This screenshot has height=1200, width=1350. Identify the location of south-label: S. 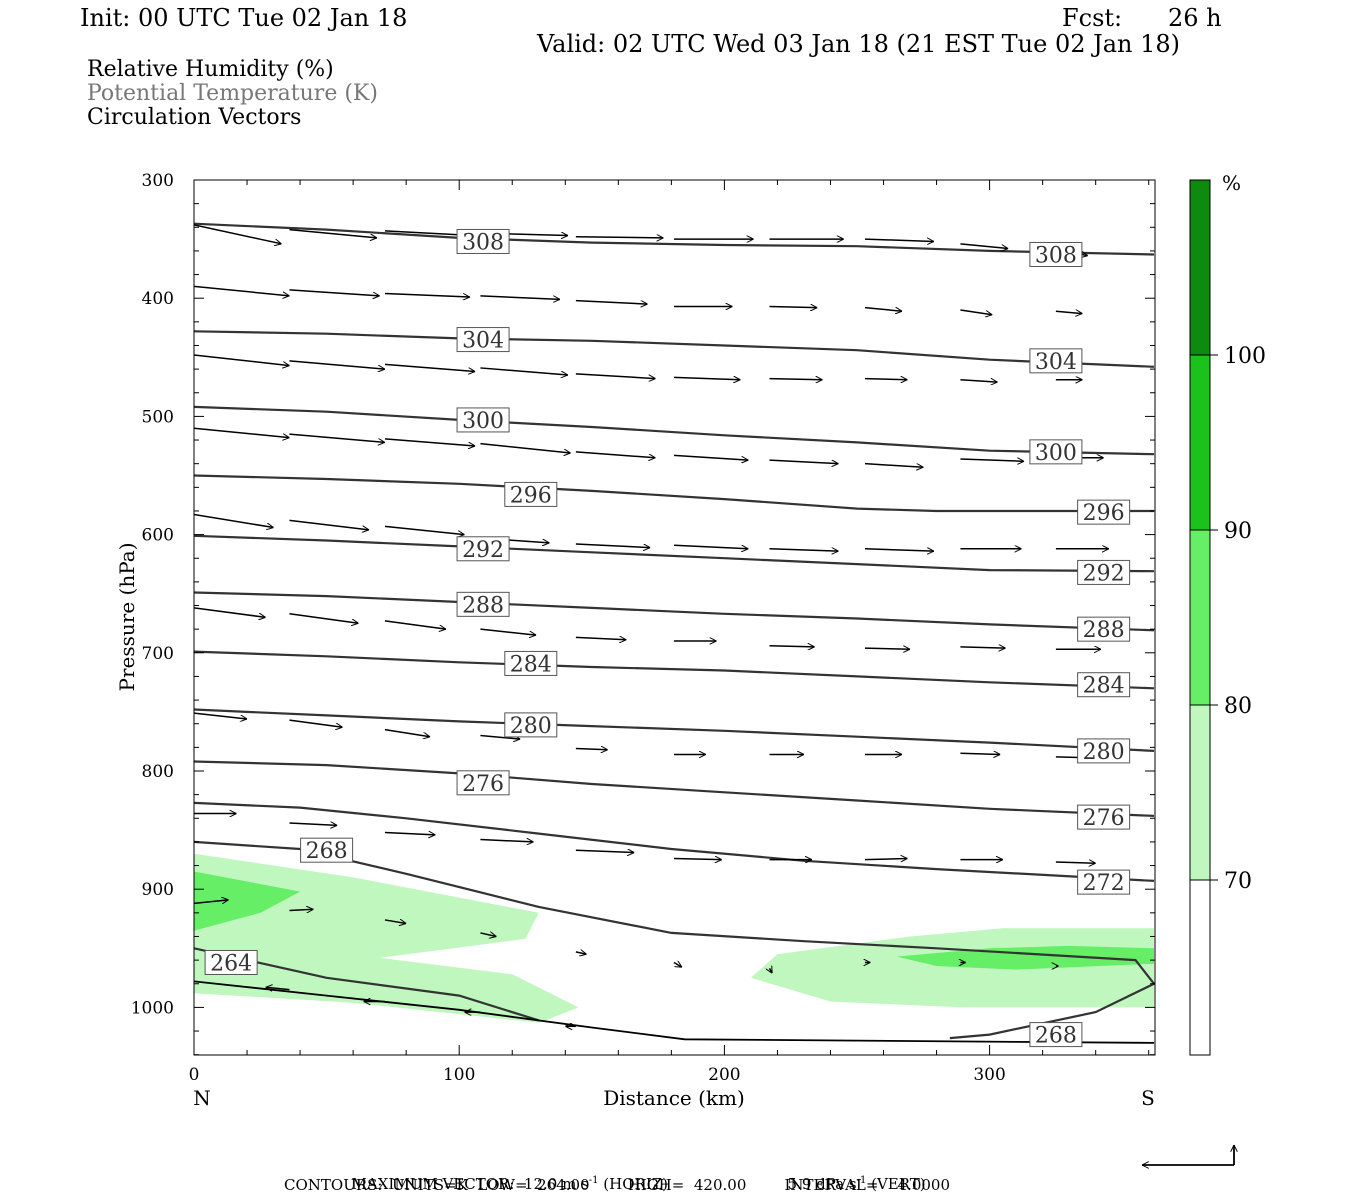
(1148, 1098).